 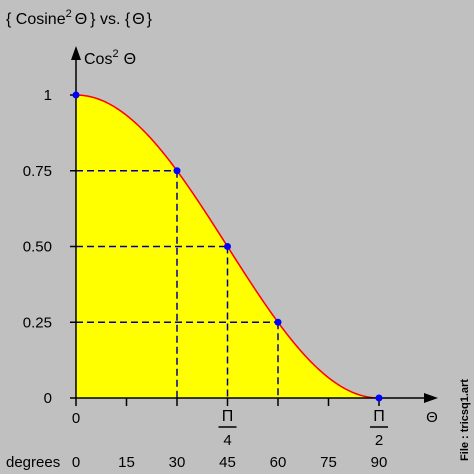 What do you see at coordinates (98, 59) in the screenshot?
I see `ylabel-text: Cos` at bounding box center [98, 59].